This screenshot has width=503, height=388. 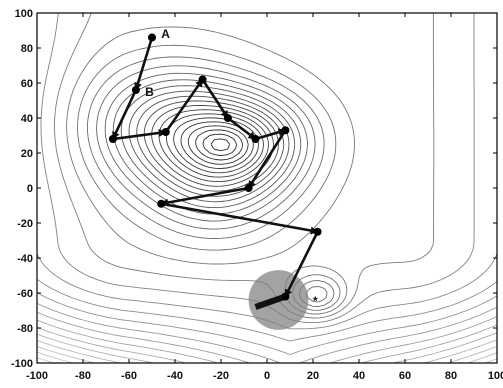 I want to click on y-tick-label: 80, so click(x=27, y=49).